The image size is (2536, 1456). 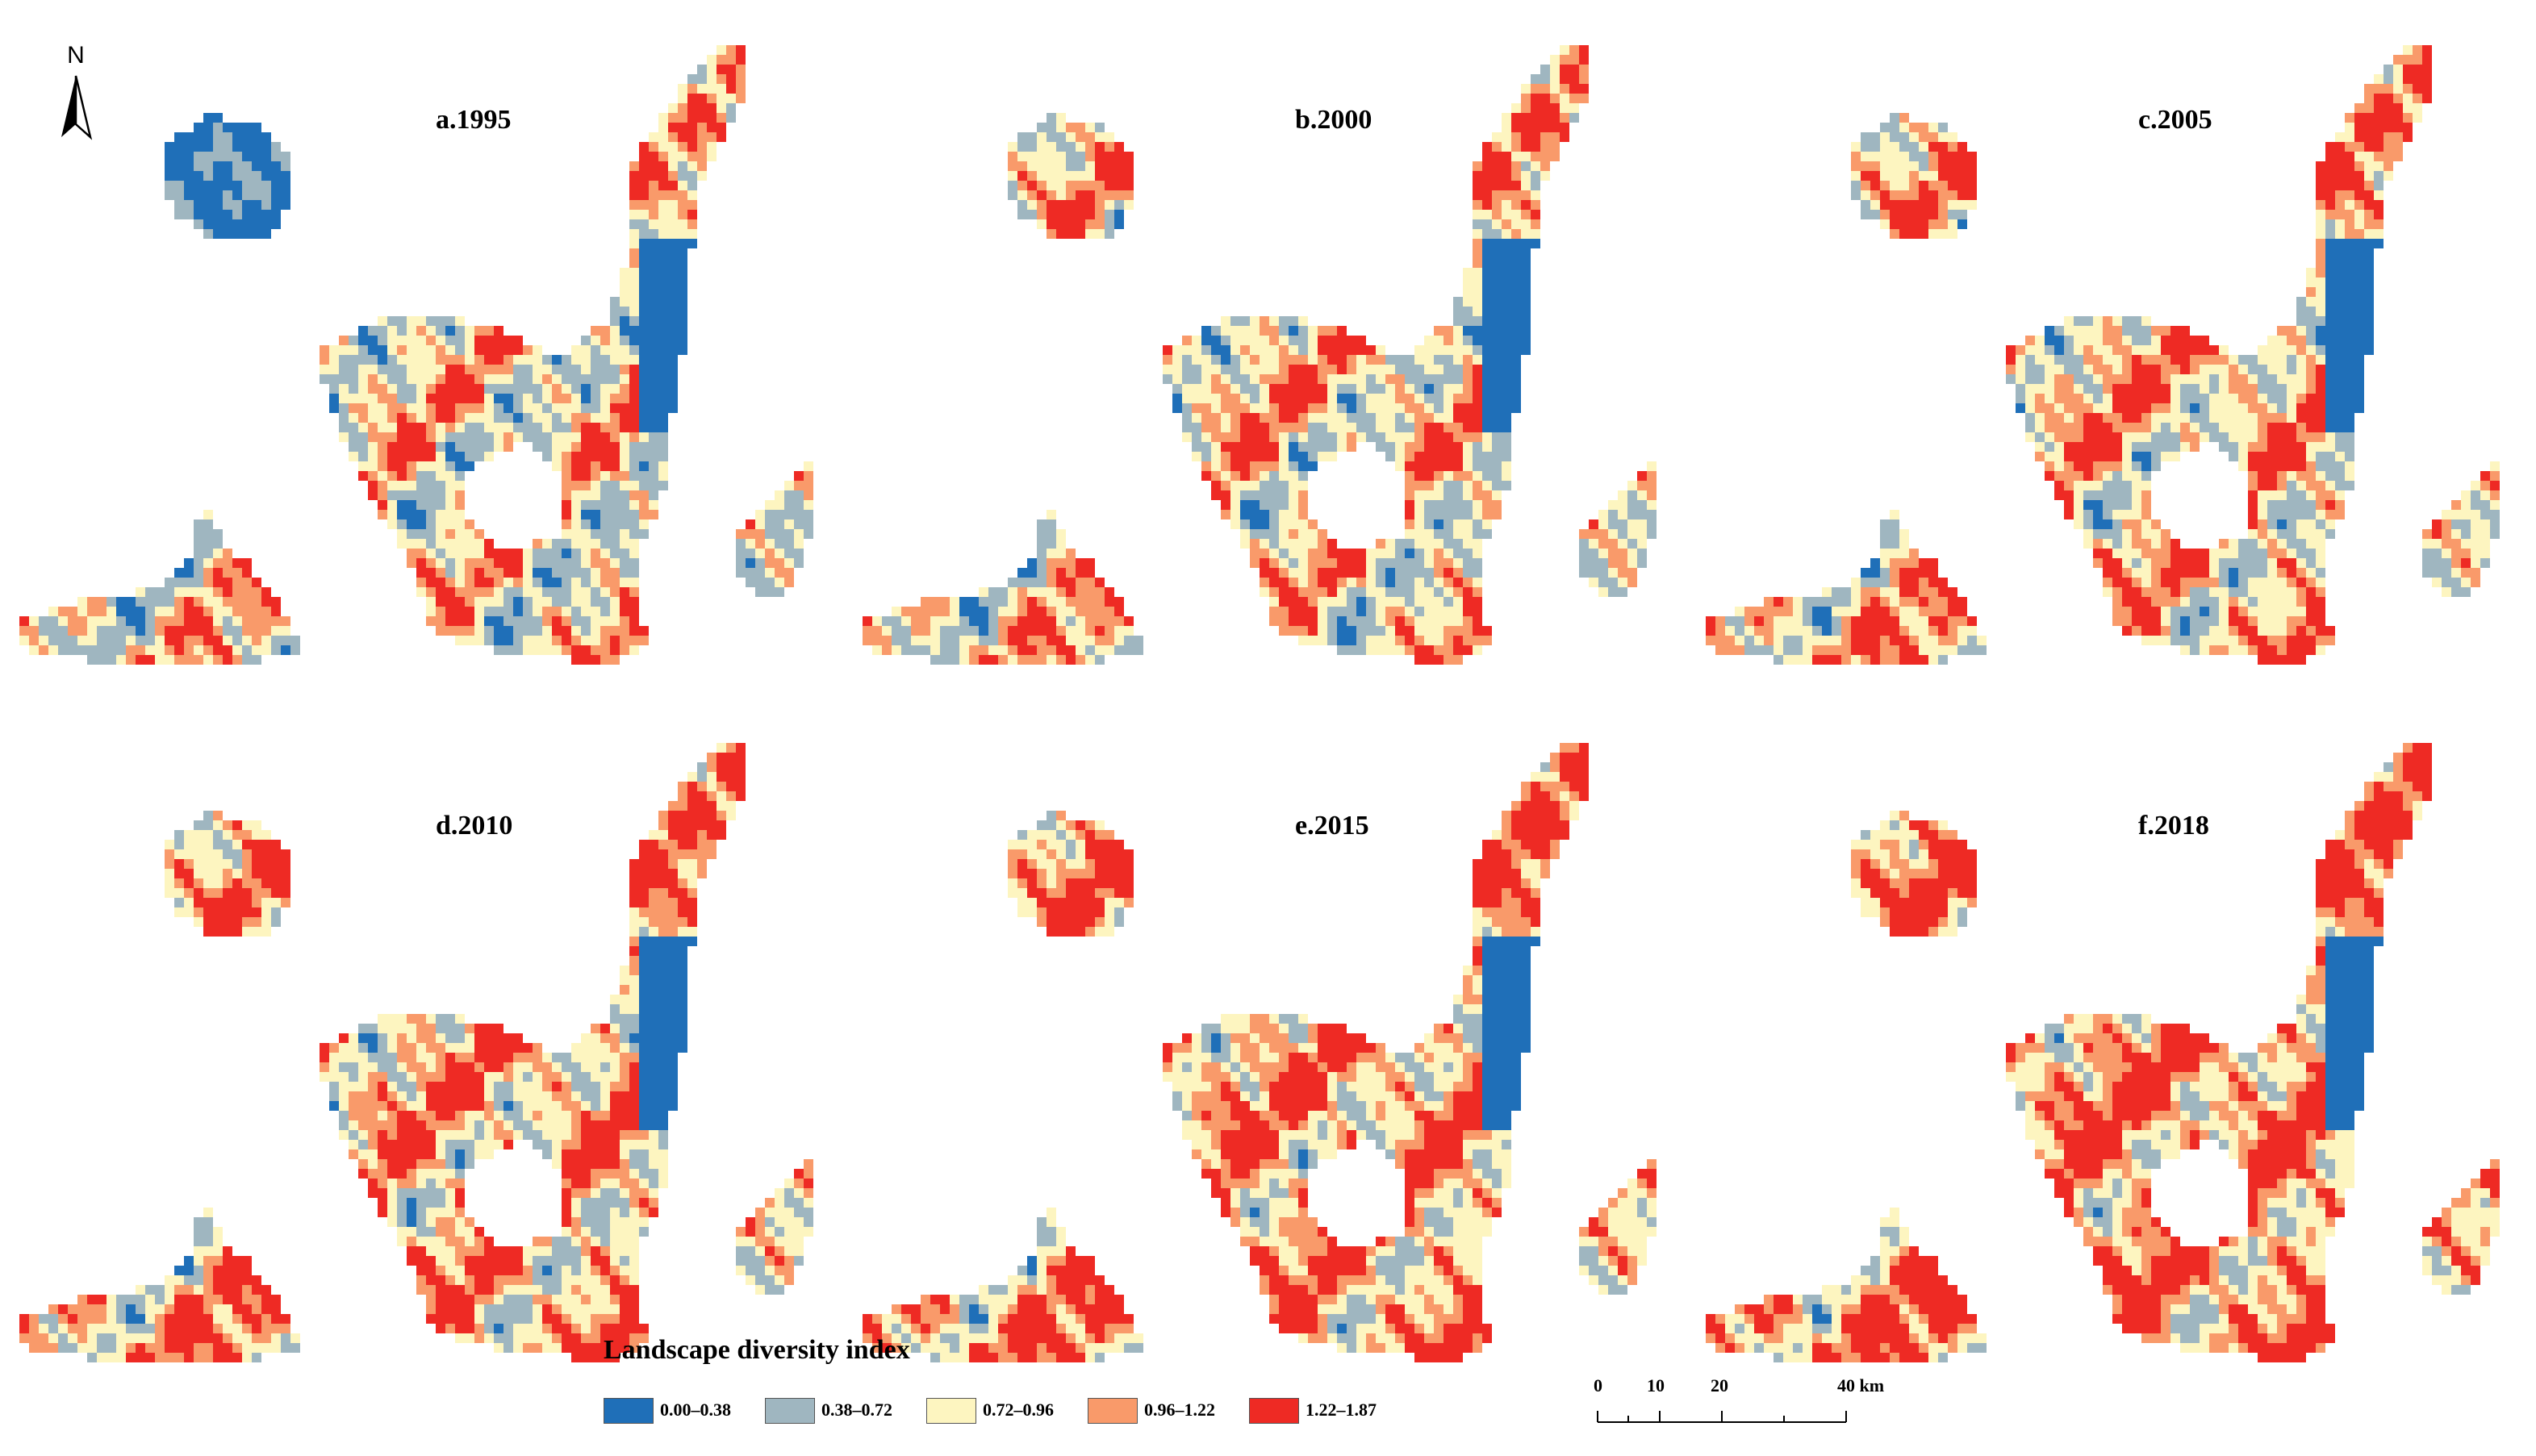 I want to click on legend-label: 1.22–1.87, so click(x=1341, y=1410).